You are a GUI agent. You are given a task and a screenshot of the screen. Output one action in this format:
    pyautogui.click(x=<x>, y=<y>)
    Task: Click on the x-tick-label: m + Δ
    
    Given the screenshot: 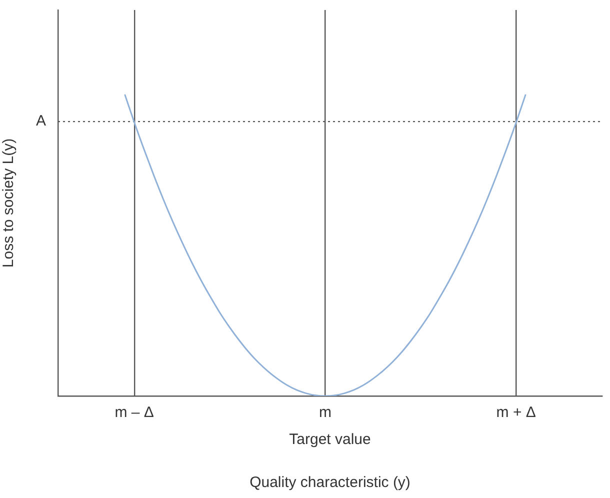 What is the action you would take?
    pyautogui.click(x=516, y=413)
    